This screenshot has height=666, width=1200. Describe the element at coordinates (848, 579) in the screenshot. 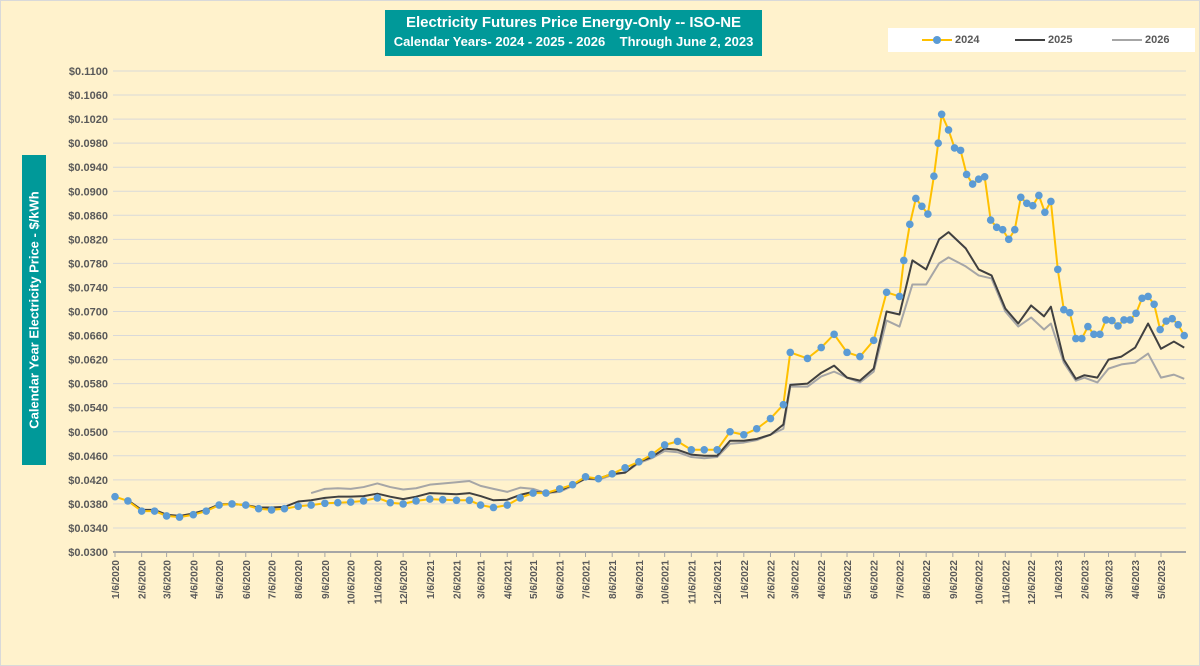

I see `x-tick-label: 5/6/2022` at that location.